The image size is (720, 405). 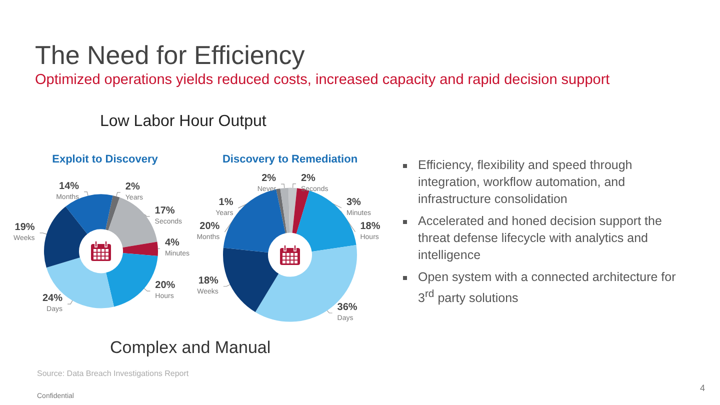 I want to click on text: The Need for Efficiency, so click(x=170, y=55).